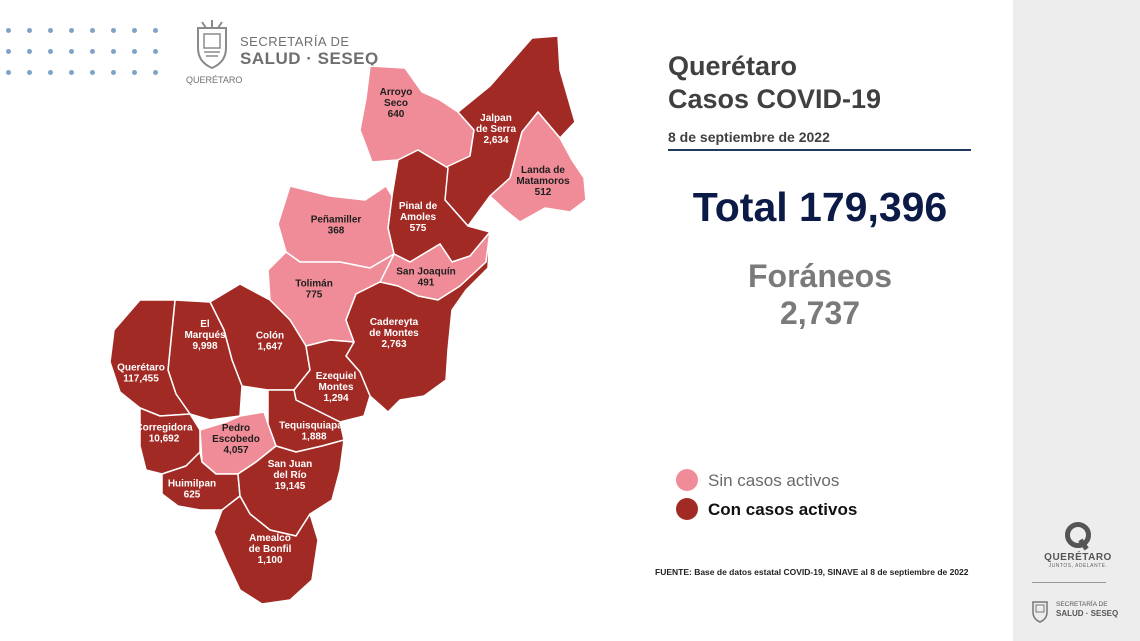 The width and height of the screenshot is (1140, 641). Describe the element at coordinates (336, 231) in the screenshot. I see `municipality-cases: 368` at that location.